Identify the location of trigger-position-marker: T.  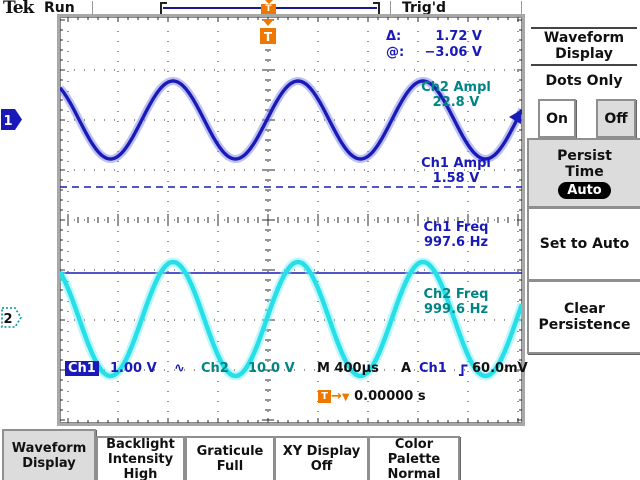
(268, 31).